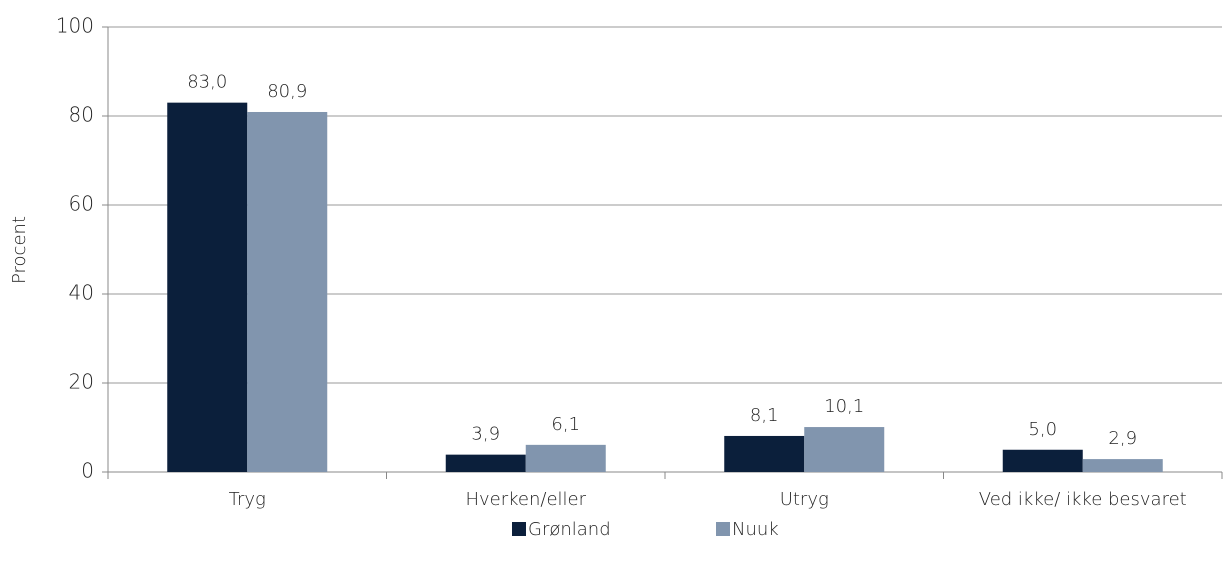  What do you see at coordinates (81, 382) in the screenshot?
I see `y-tick-label: 20` at bounding box center [81, 382].